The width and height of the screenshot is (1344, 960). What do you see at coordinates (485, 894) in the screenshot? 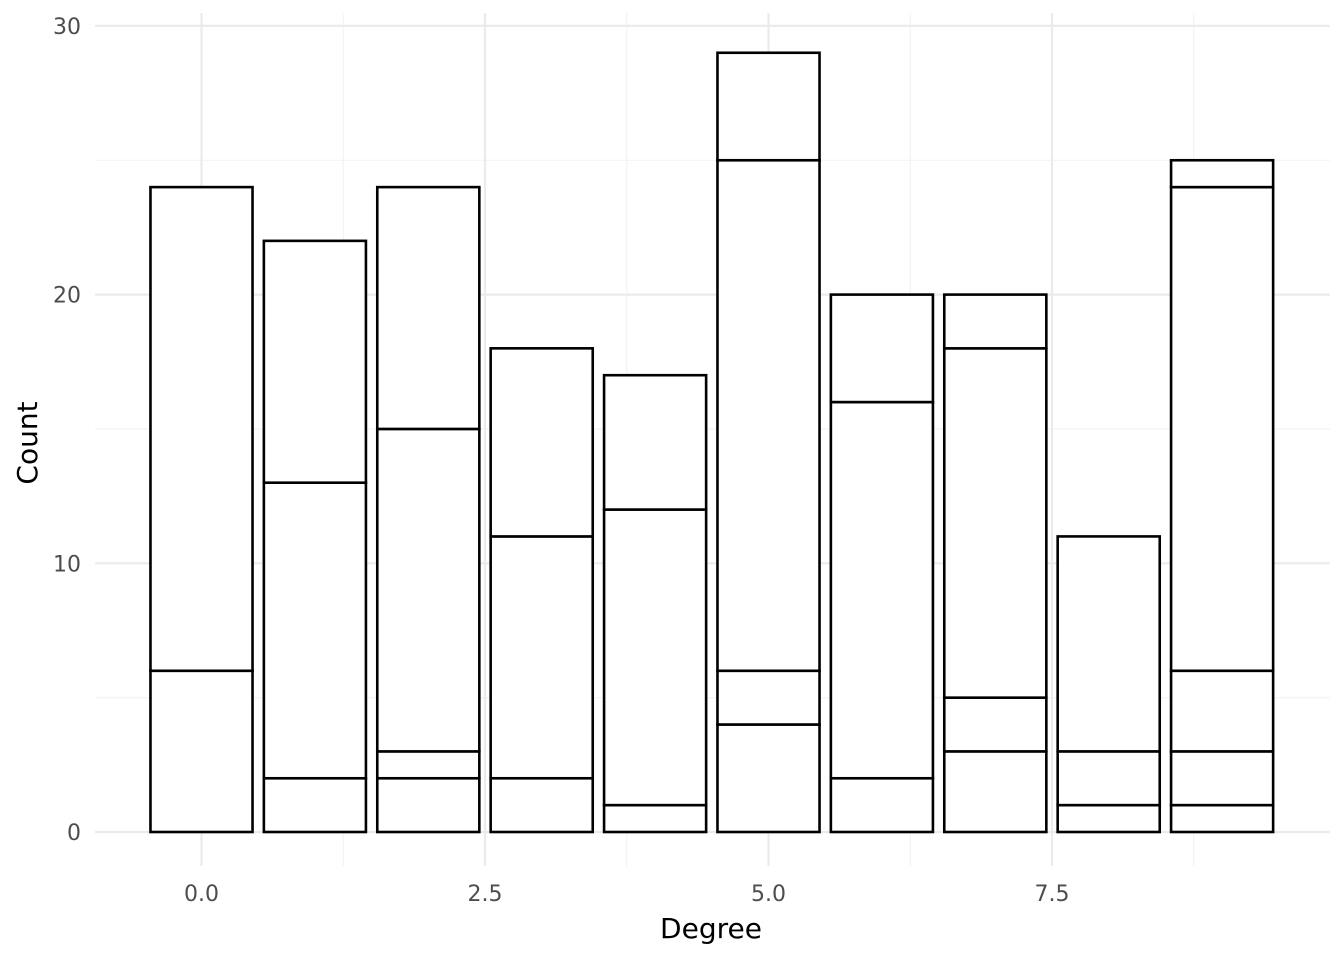
I see `x-tick-label: 2.5` at bounding box center [485, 894].